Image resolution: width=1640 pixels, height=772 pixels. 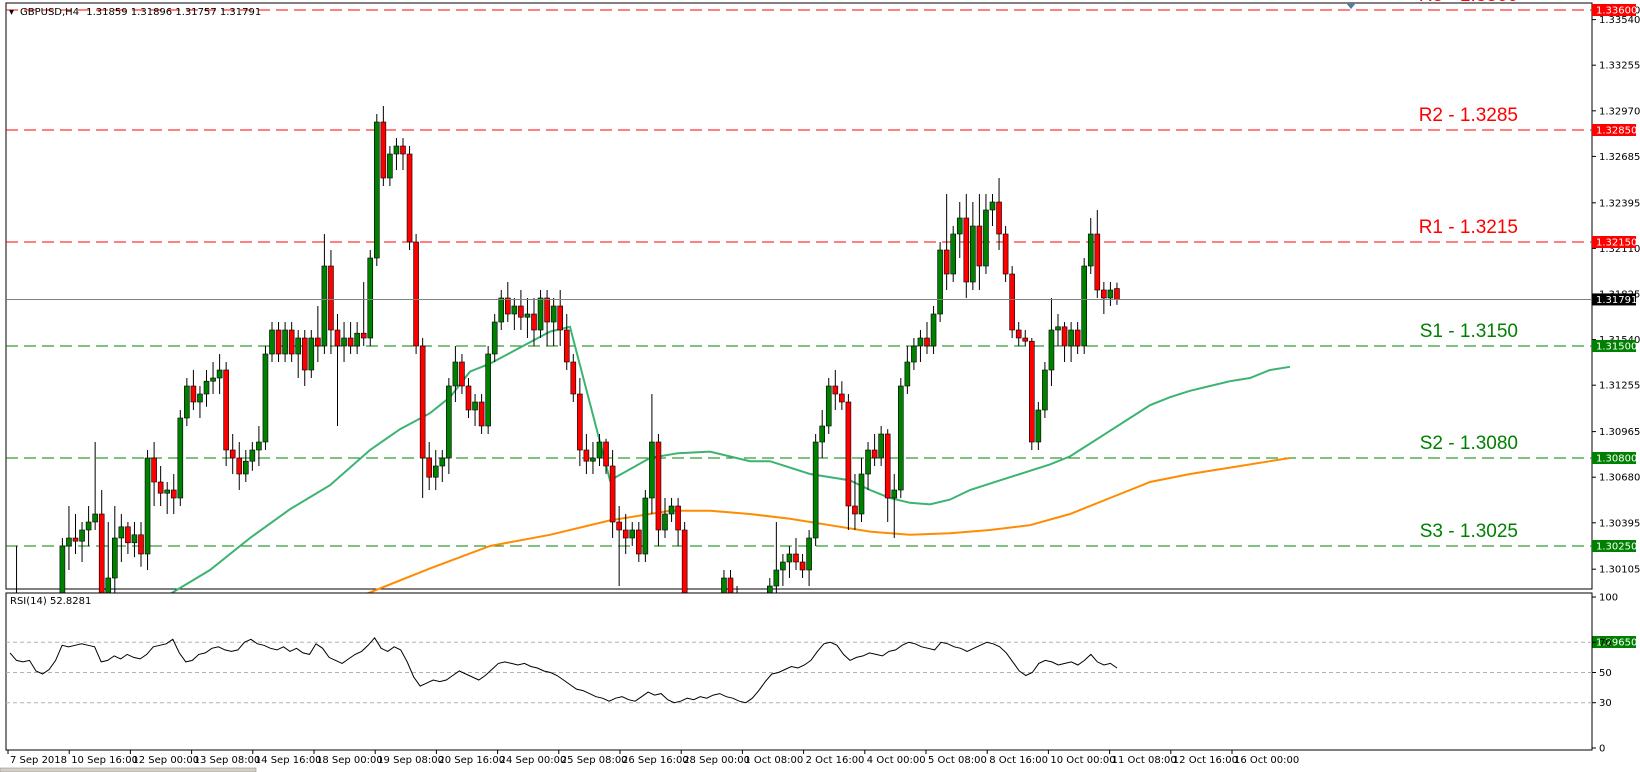 I want to click on rsi-levels, so click(x=799, y=672).